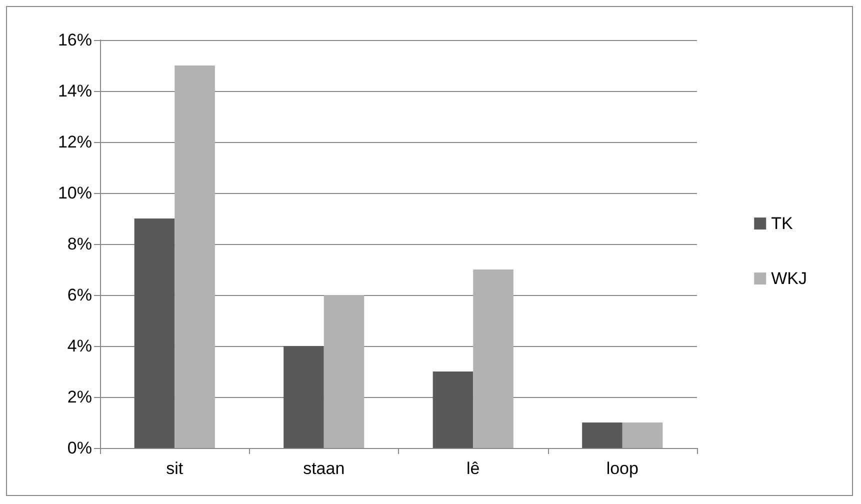 Image resolution: width=861 pixels, height=504 pixels. Describe the element at coordinates (79, 397) in the screenshot. I see `y-tick-label: 2%` at that location.